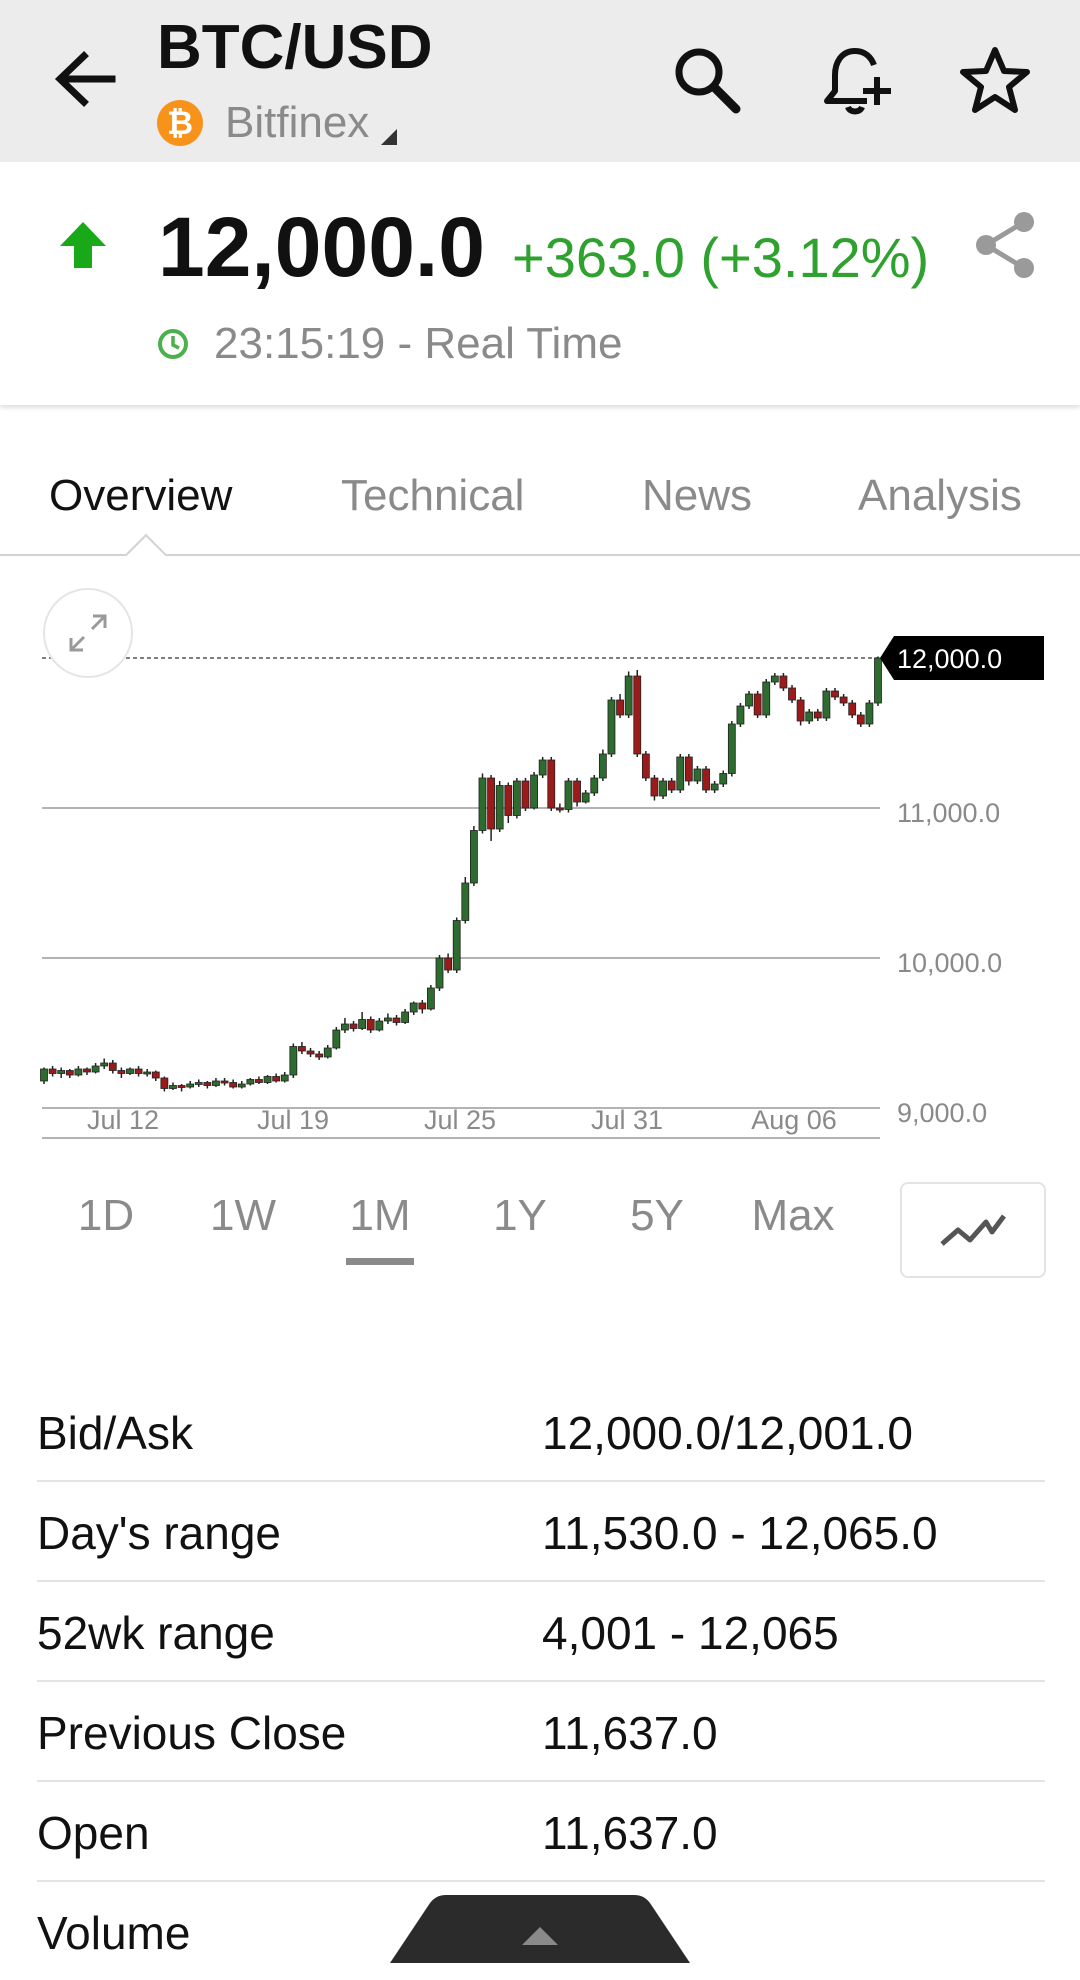 This screenshot has width=1080, height=1980. Describe the element at coordinates (88, 633) in the screenshot. I see `expand-chart-icon` at that location.